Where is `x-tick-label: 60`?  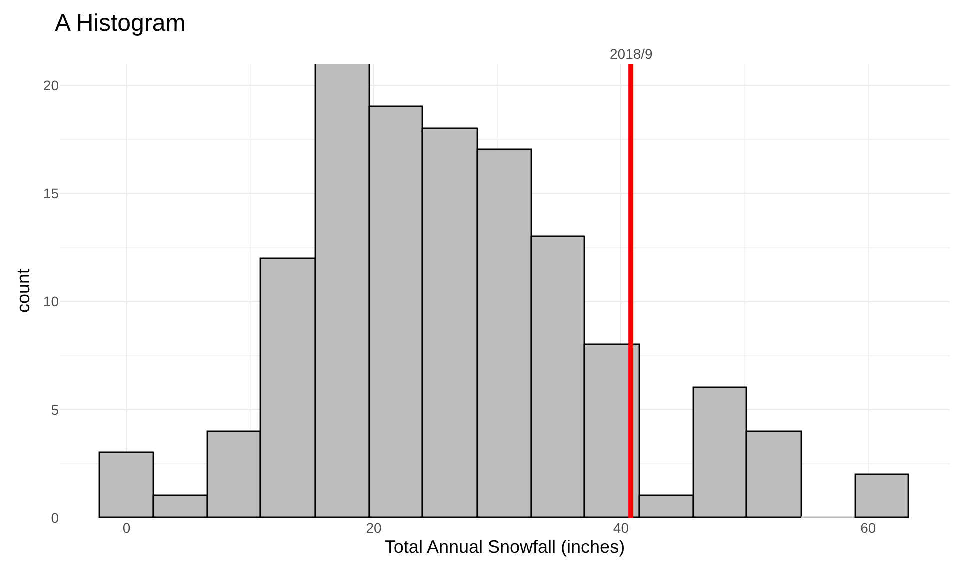
x-tick-label: 60 is located at coordinates (868, 528).